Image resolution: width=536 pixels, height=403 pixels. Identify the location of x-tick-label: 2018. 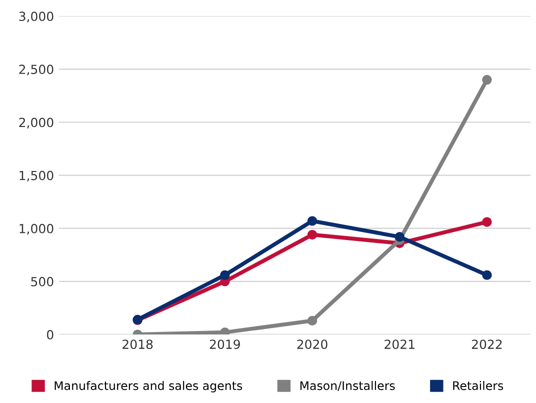
(137, 345).